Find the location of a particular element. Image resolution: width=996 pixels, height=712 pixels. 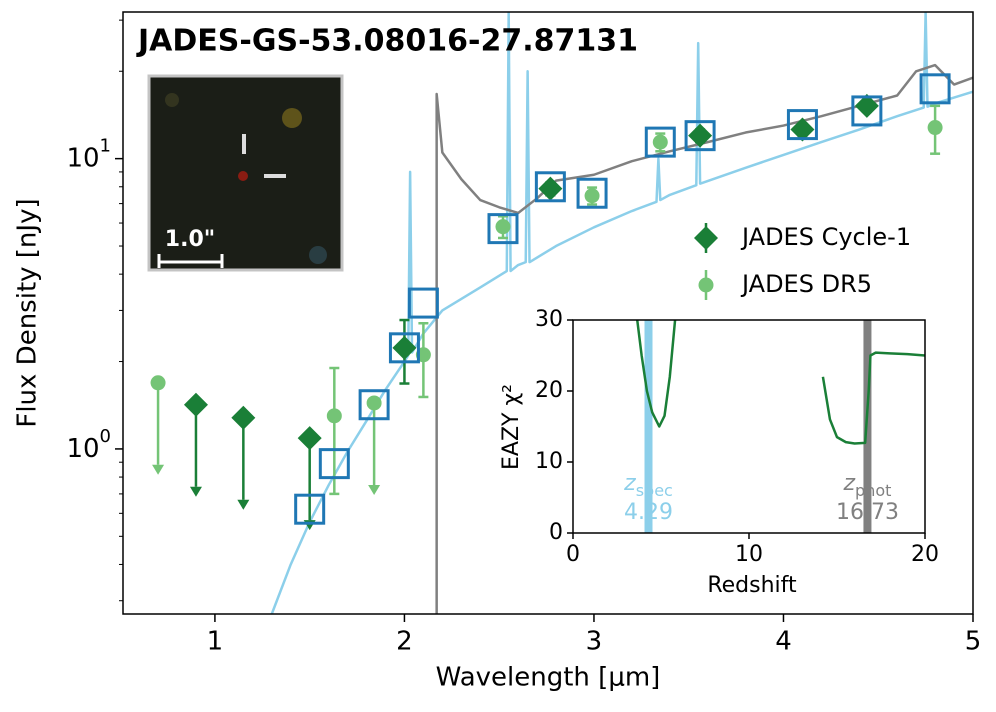

legend-label: JADES DR5 is located at coordinates (806, 284).